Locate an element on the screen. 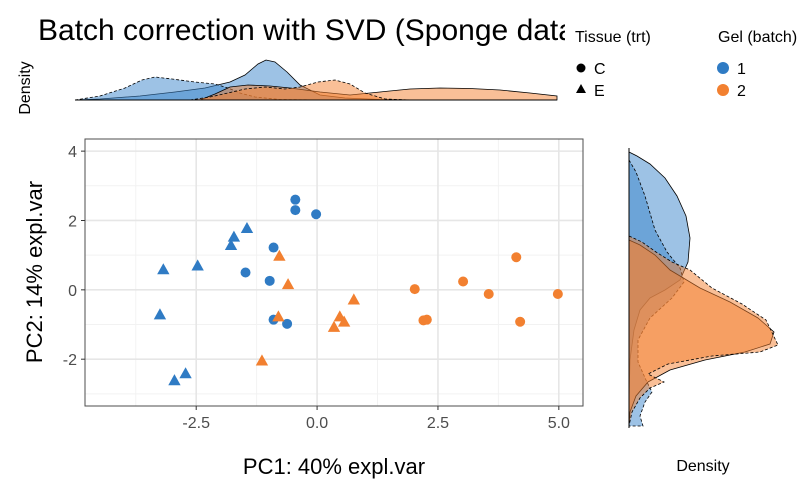  legend-triangle-marker is located at coordinates (581, 88).